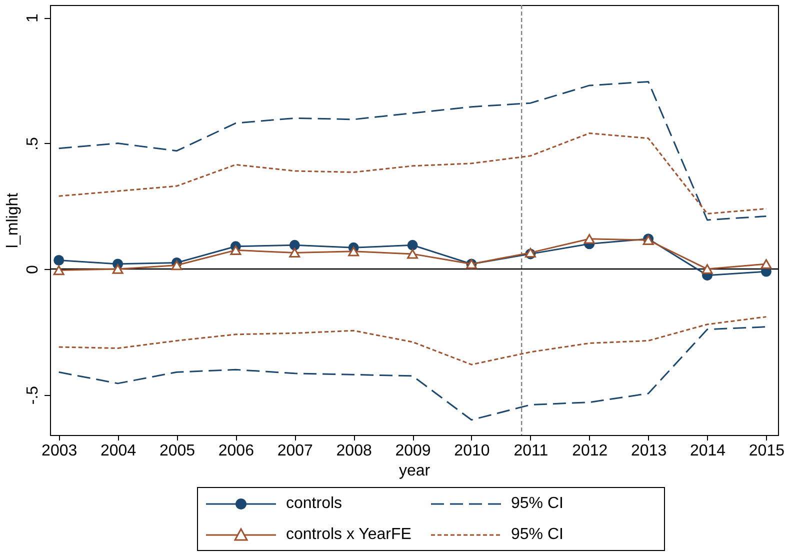 This screenshot has width=810, height=560. I want to click on y-tick-label: 0, so click(33, 269).